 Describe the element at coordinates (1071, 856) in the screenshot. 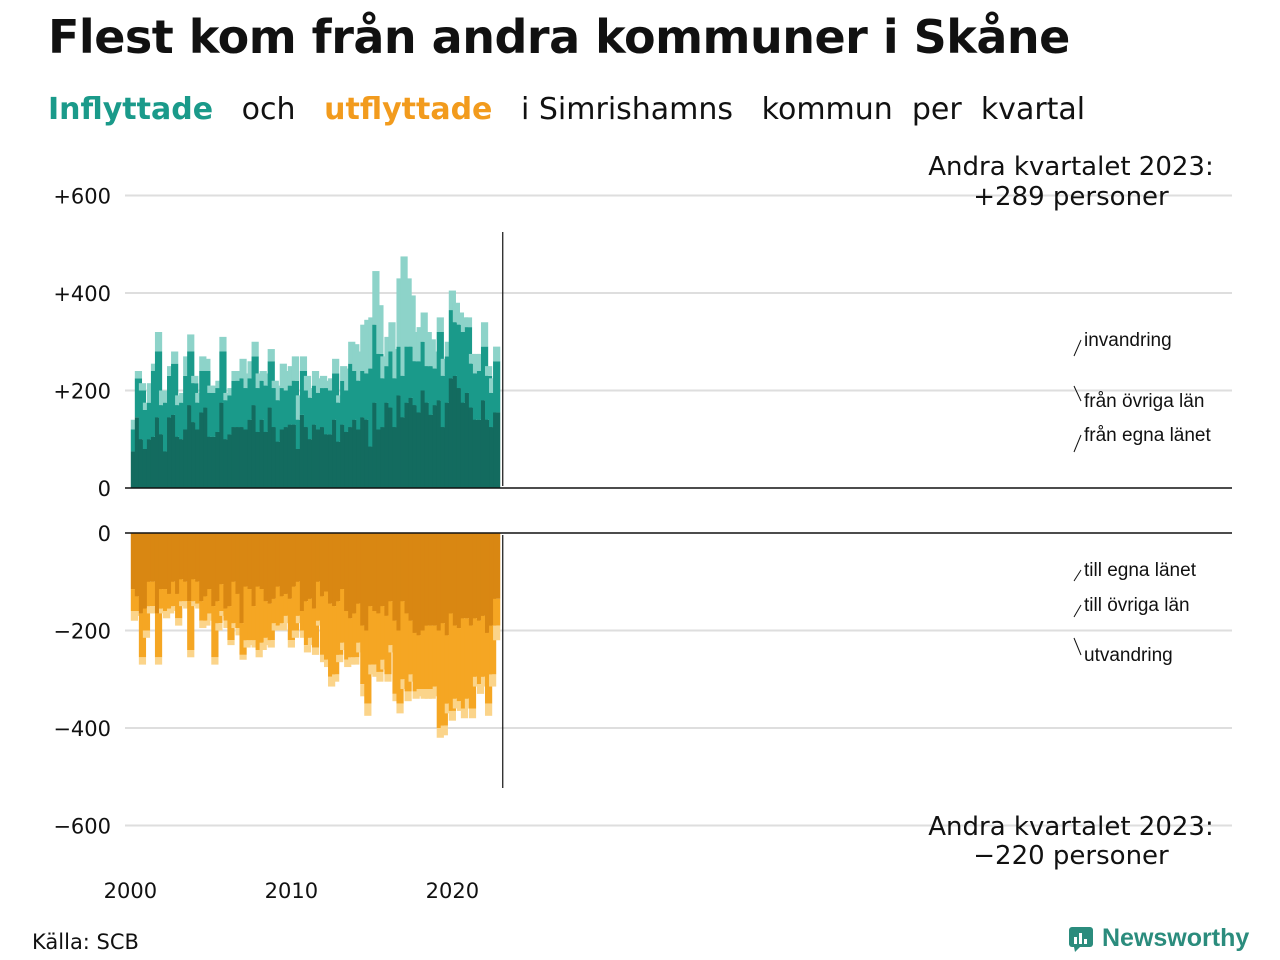

I see `annotation-bottom-line2: −220 personer` at that location.